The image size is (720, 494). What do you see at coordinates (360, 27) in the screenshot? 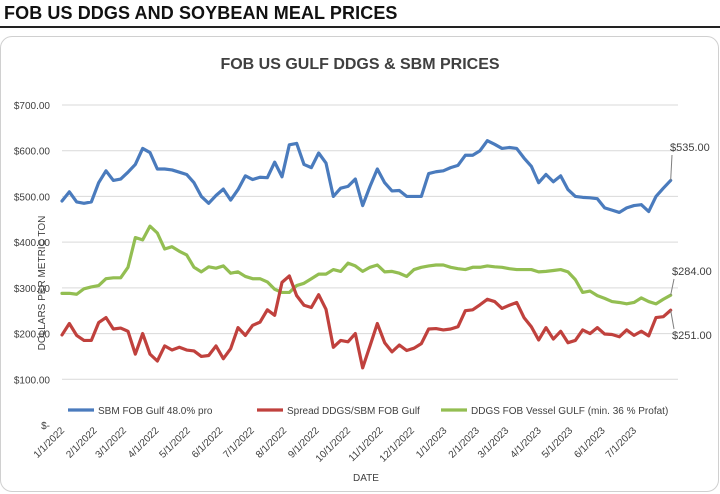
I see `header-rule` at bounding box center [360, 27].